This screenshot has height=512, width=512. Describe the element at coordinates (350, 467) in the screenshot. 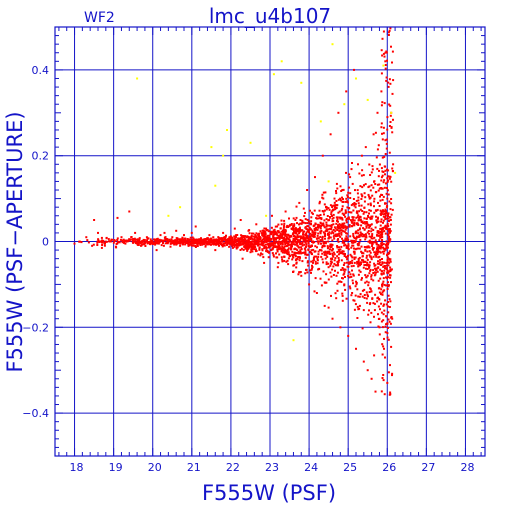

I see `x-tick-label: 25` at that location.